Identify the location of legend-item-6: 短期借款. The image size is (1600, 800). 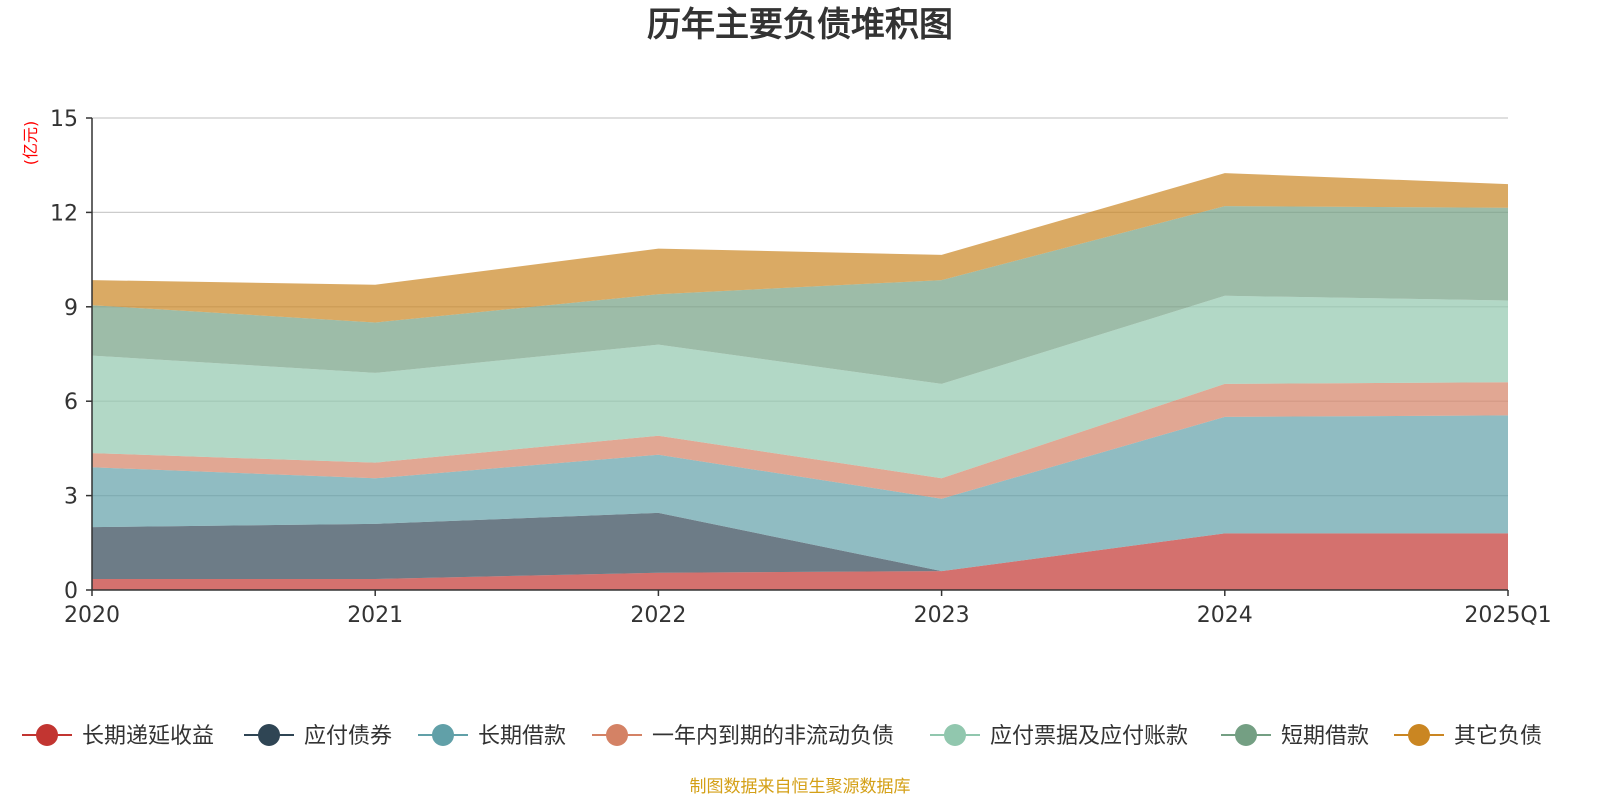
(1295, 736).